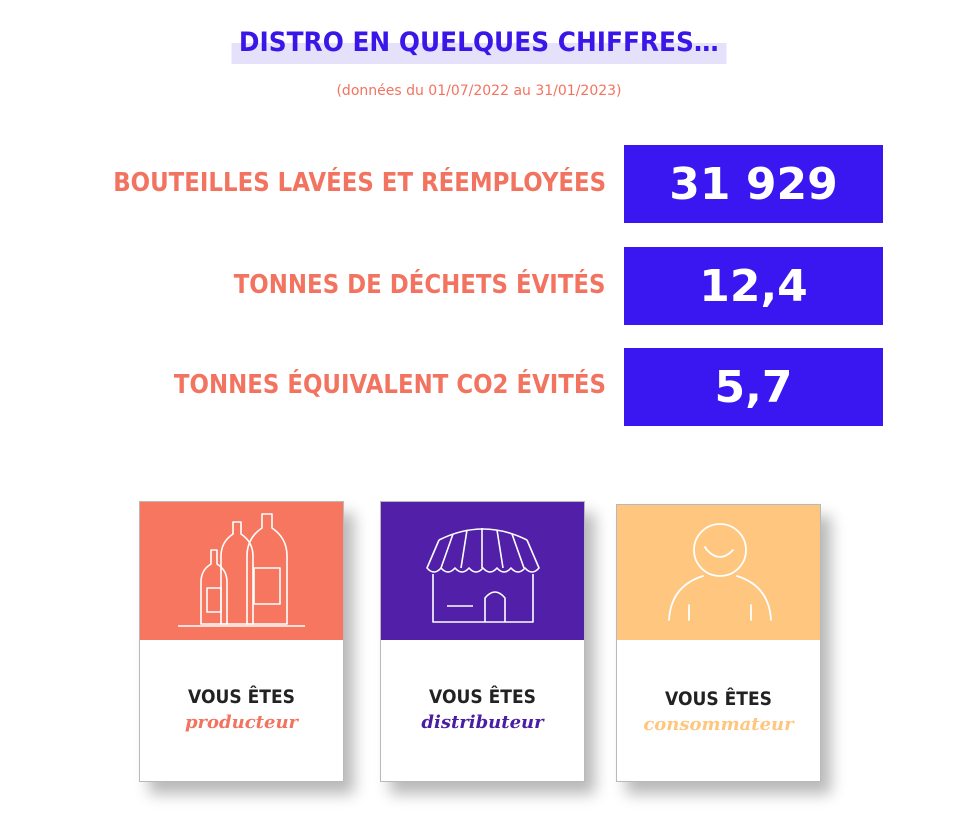  Describe the element at coordinates (420, 285) in the screenshot. I see `stat-label-waste: TONNES DE DÉCHETS ÉVITÉS` at that location.